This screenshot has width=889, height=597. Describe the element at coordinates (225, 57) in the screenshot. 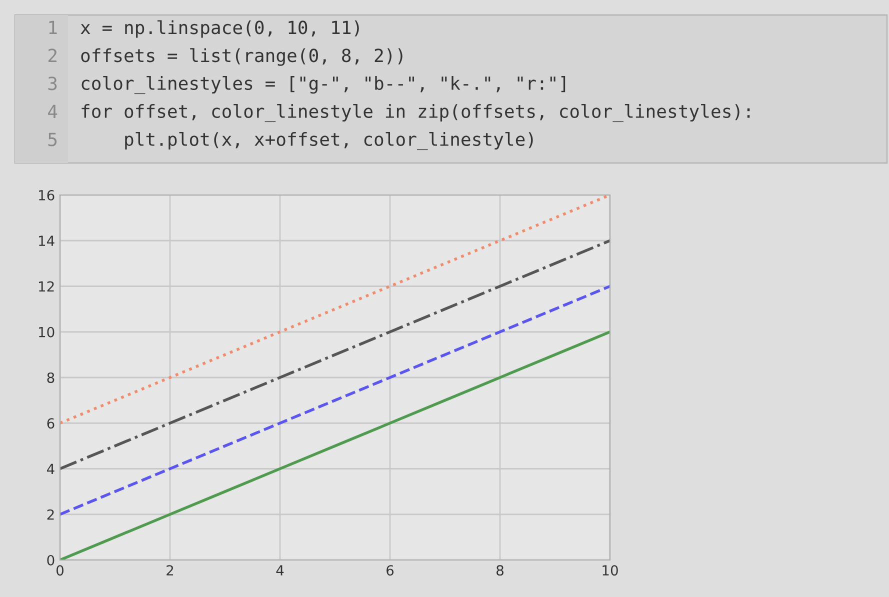

I see `text: 2 offsets = list(range(0, 8, 2))` at that location.